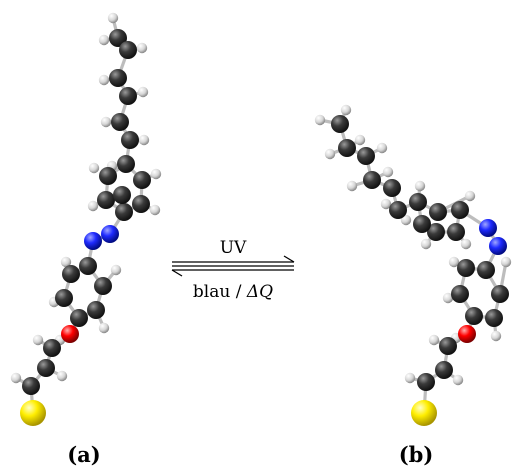  Describe the element at coordinates (259, 292) in the screenshot. I see `arrow-label-symbol: ΔQ` at that location.